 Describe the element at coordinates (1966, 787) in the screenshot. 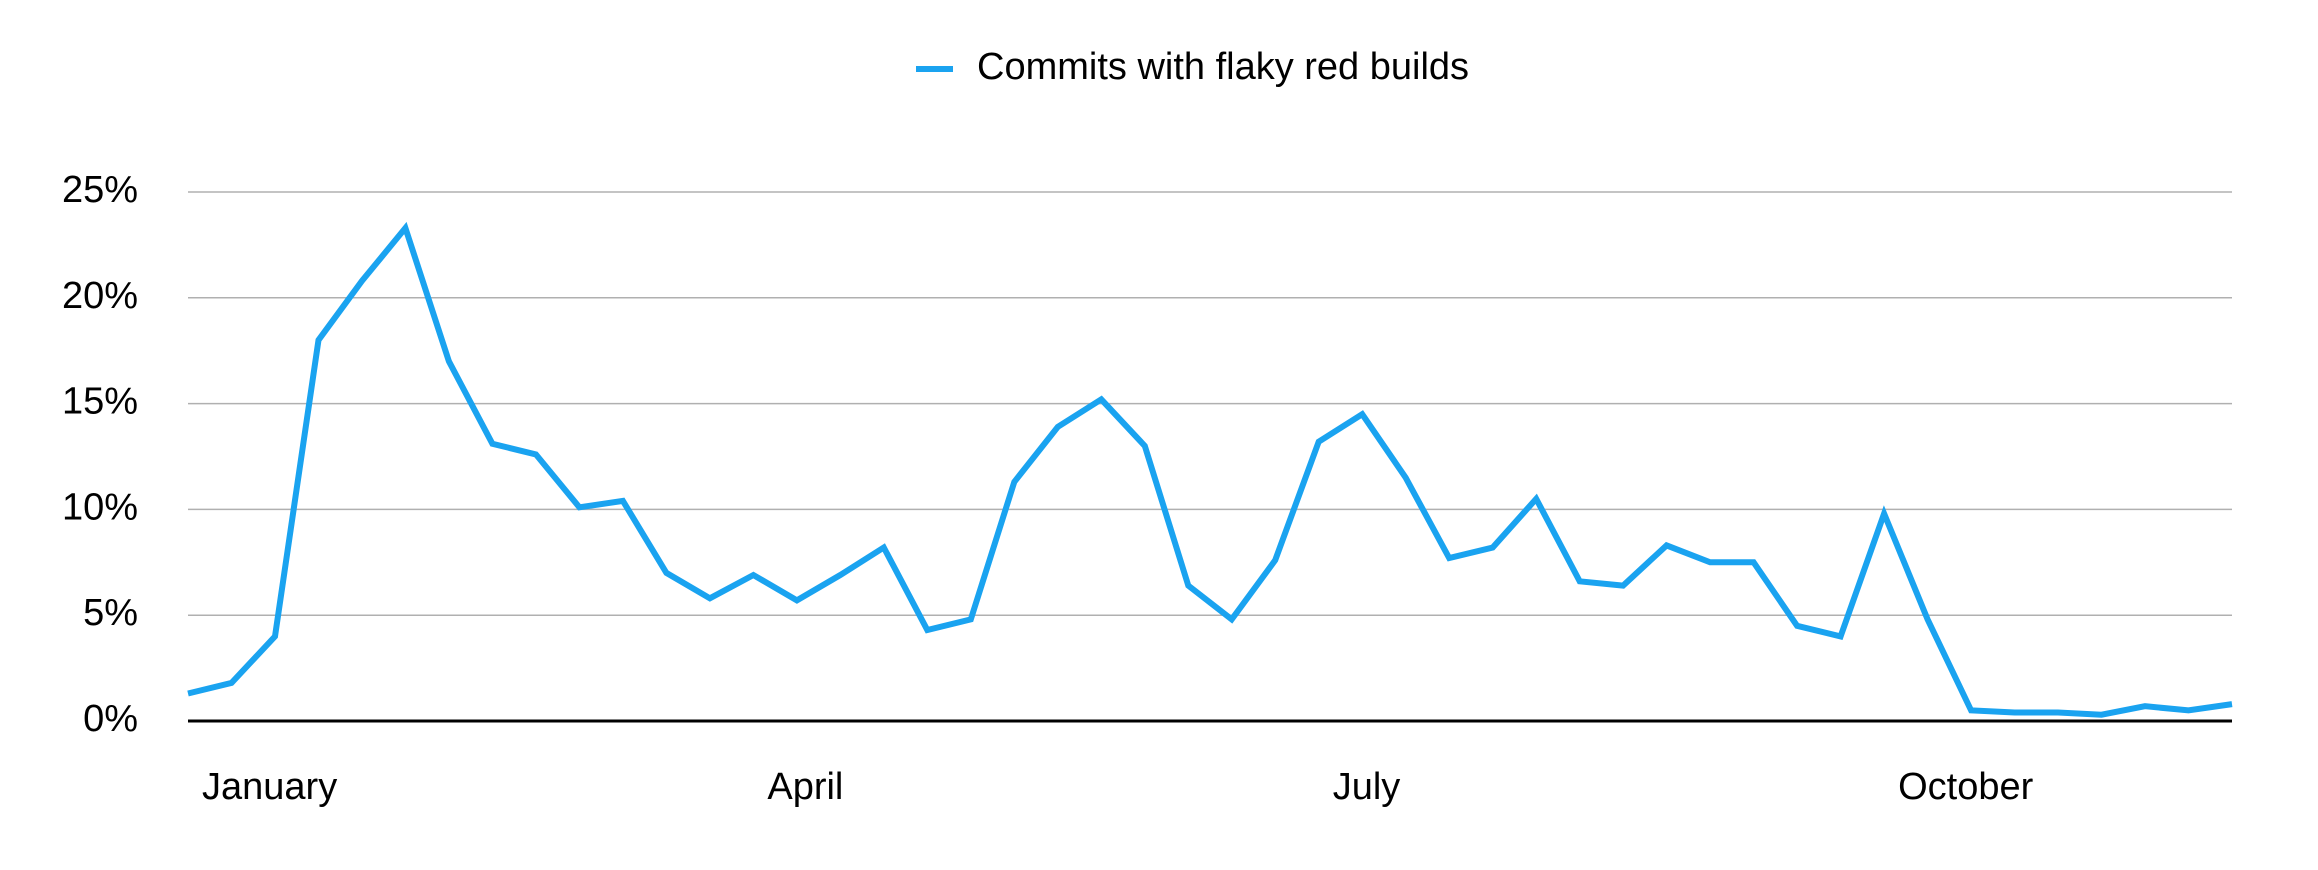

I see `x-tick-label: October` at that location.